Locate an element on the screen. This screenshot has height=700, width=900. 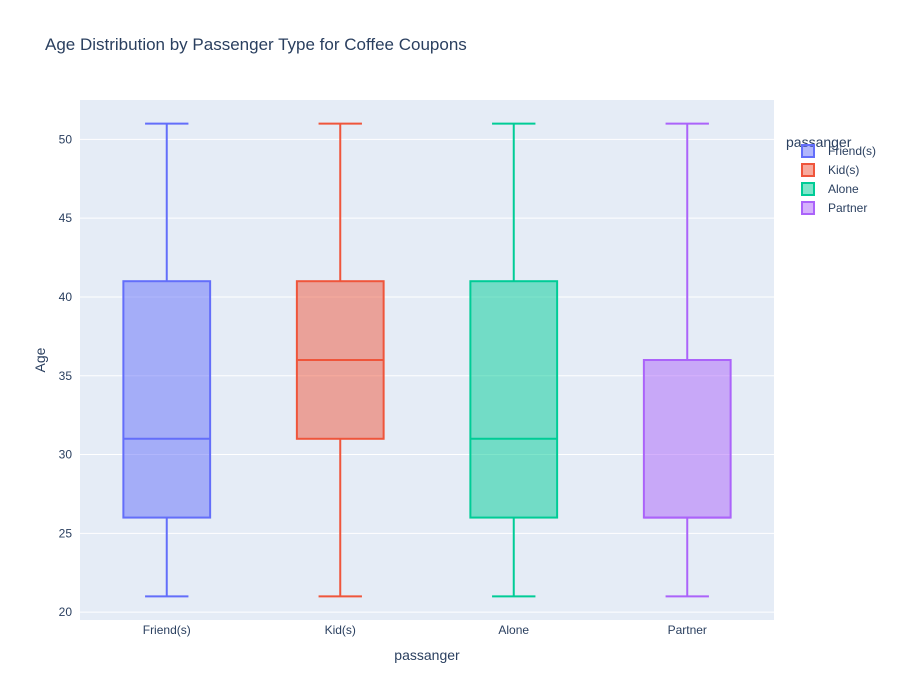
x-tick-label: Alone is located at coordinates (513, 630).